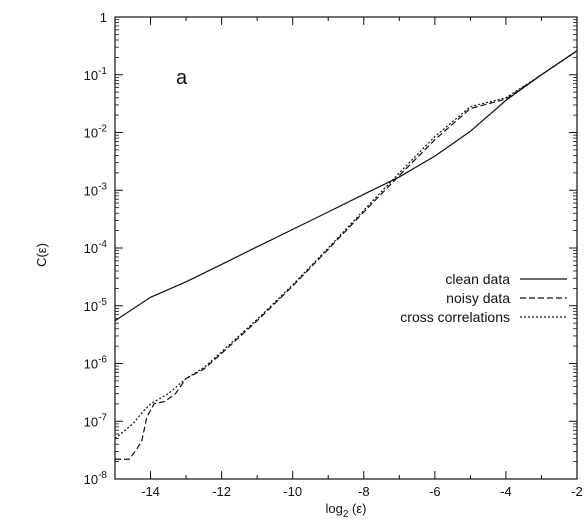  What do you see at coordinates (96, 132) in the screenshot?
I see `y-tick-label: 10⁻²` at bounding box center [96, 132].